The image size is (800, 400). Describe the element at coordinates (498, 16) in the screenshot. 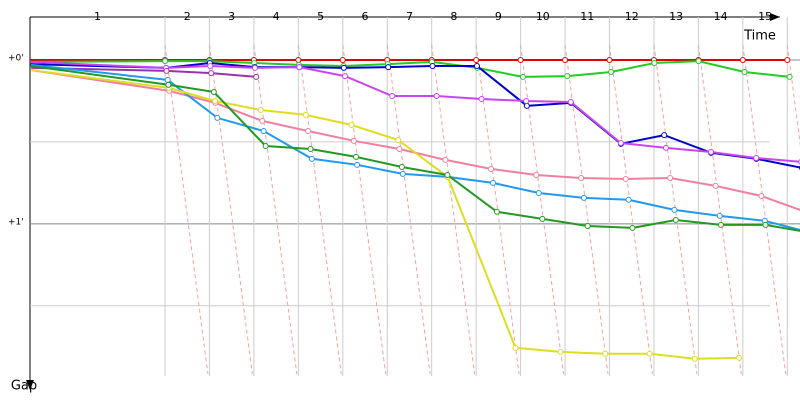

I see `x-tick-label: 9` at that location.